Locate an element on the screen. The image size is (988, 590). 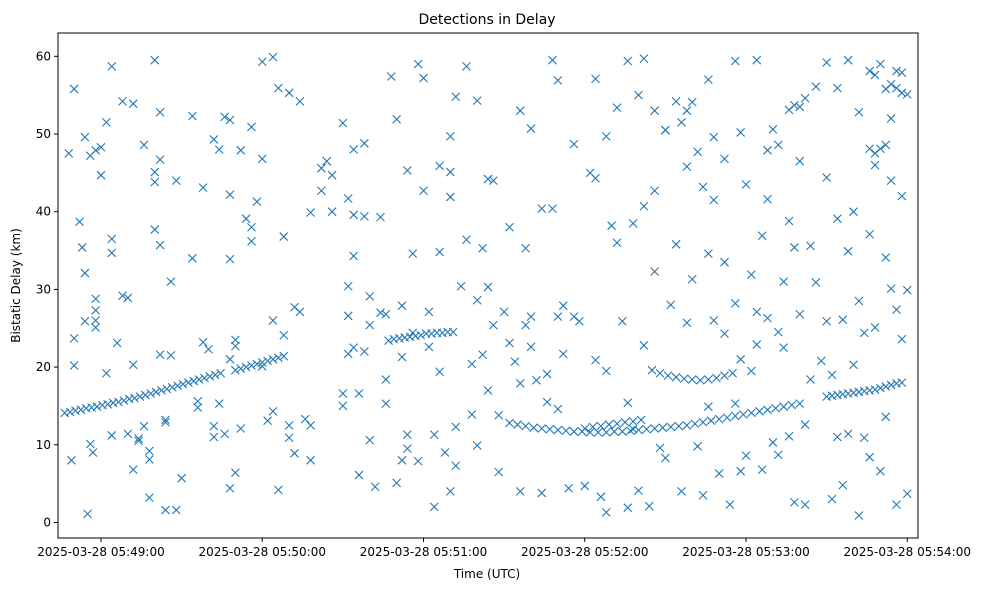
y-tick-label: 0 is located at coordinates (47, 522).